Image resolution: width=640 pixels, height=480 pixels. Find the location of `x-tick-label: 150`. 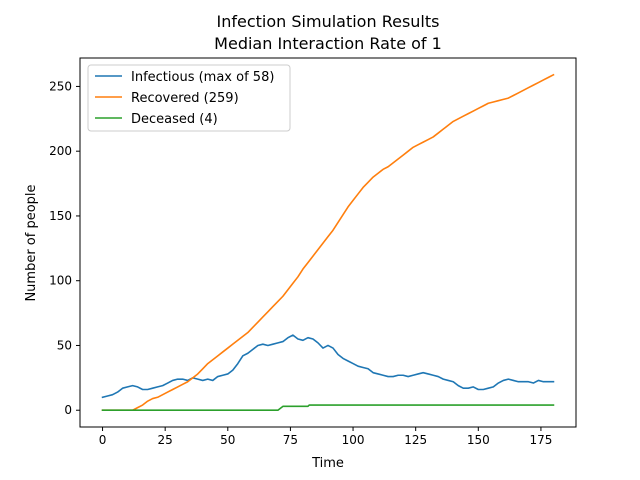

x-tick-label: 150 is located at coordinates (478, 440).